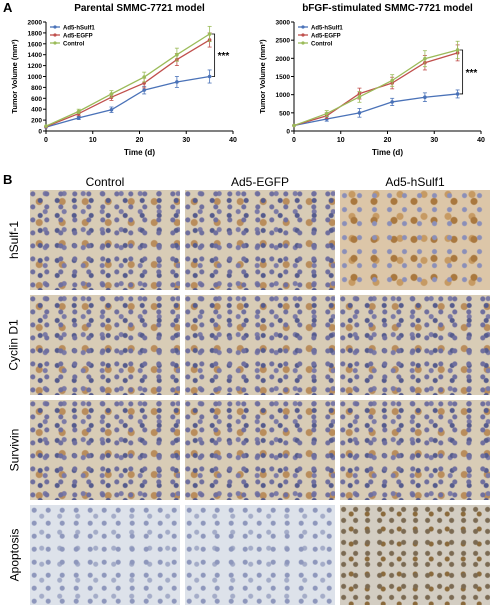 Image resolution: width=500 pixels, height=612 pixels. What do you see at coordinates (260, 555) in the screenshot?
I see `micrograph-apoptosis-ad5-egfp` at bounding box center [260, 555].